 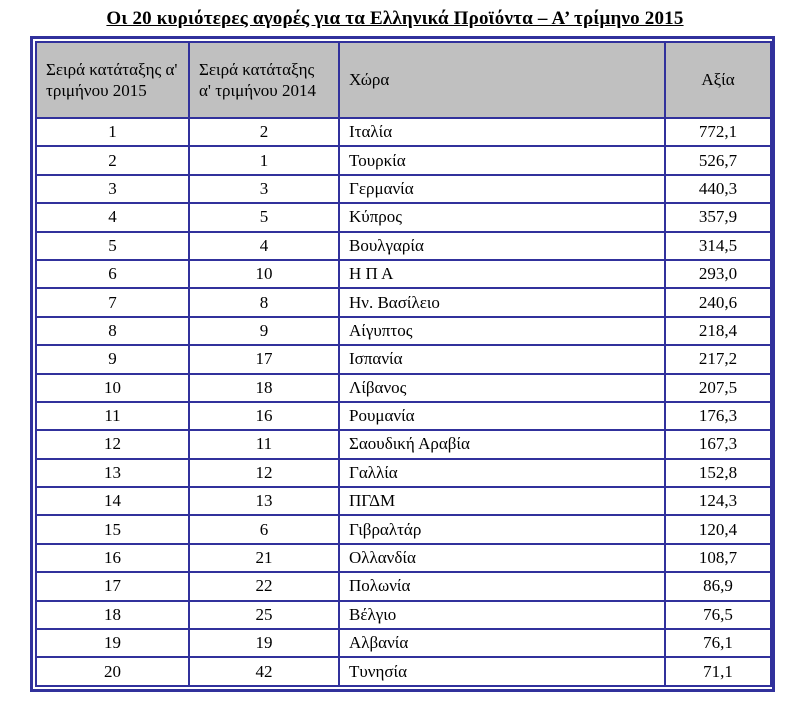 I want to click on rank-2015-cell: 5, so click(x=112, y=245).